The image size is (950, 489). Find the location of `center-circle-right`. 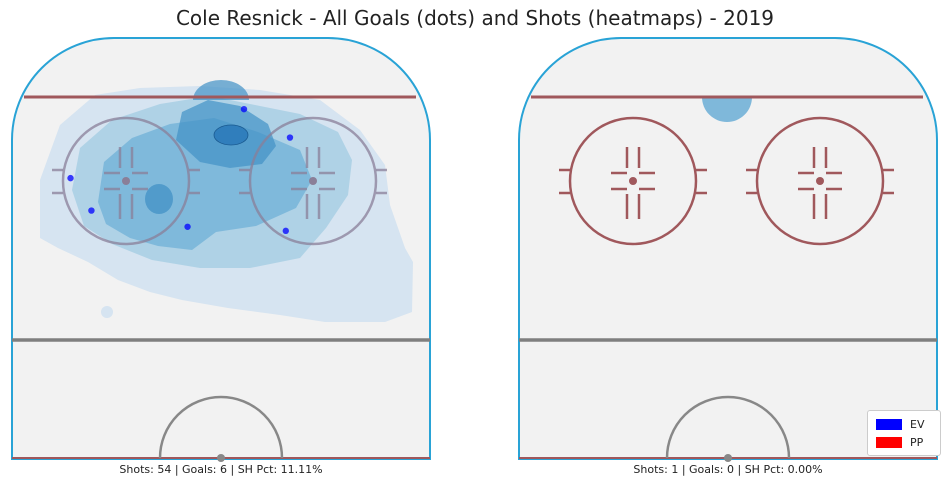

center-circle-right is located at coordinates (728, 427).